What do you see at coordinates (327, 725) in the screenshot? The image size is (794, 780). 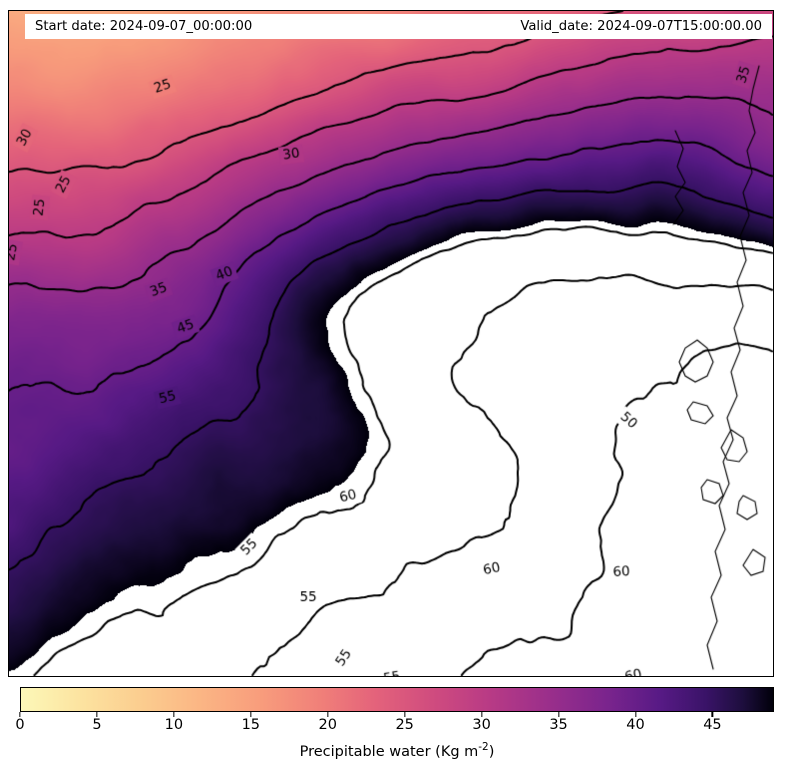 I see `colorbar-tick-label: 20` at bounding box center [327, 725].